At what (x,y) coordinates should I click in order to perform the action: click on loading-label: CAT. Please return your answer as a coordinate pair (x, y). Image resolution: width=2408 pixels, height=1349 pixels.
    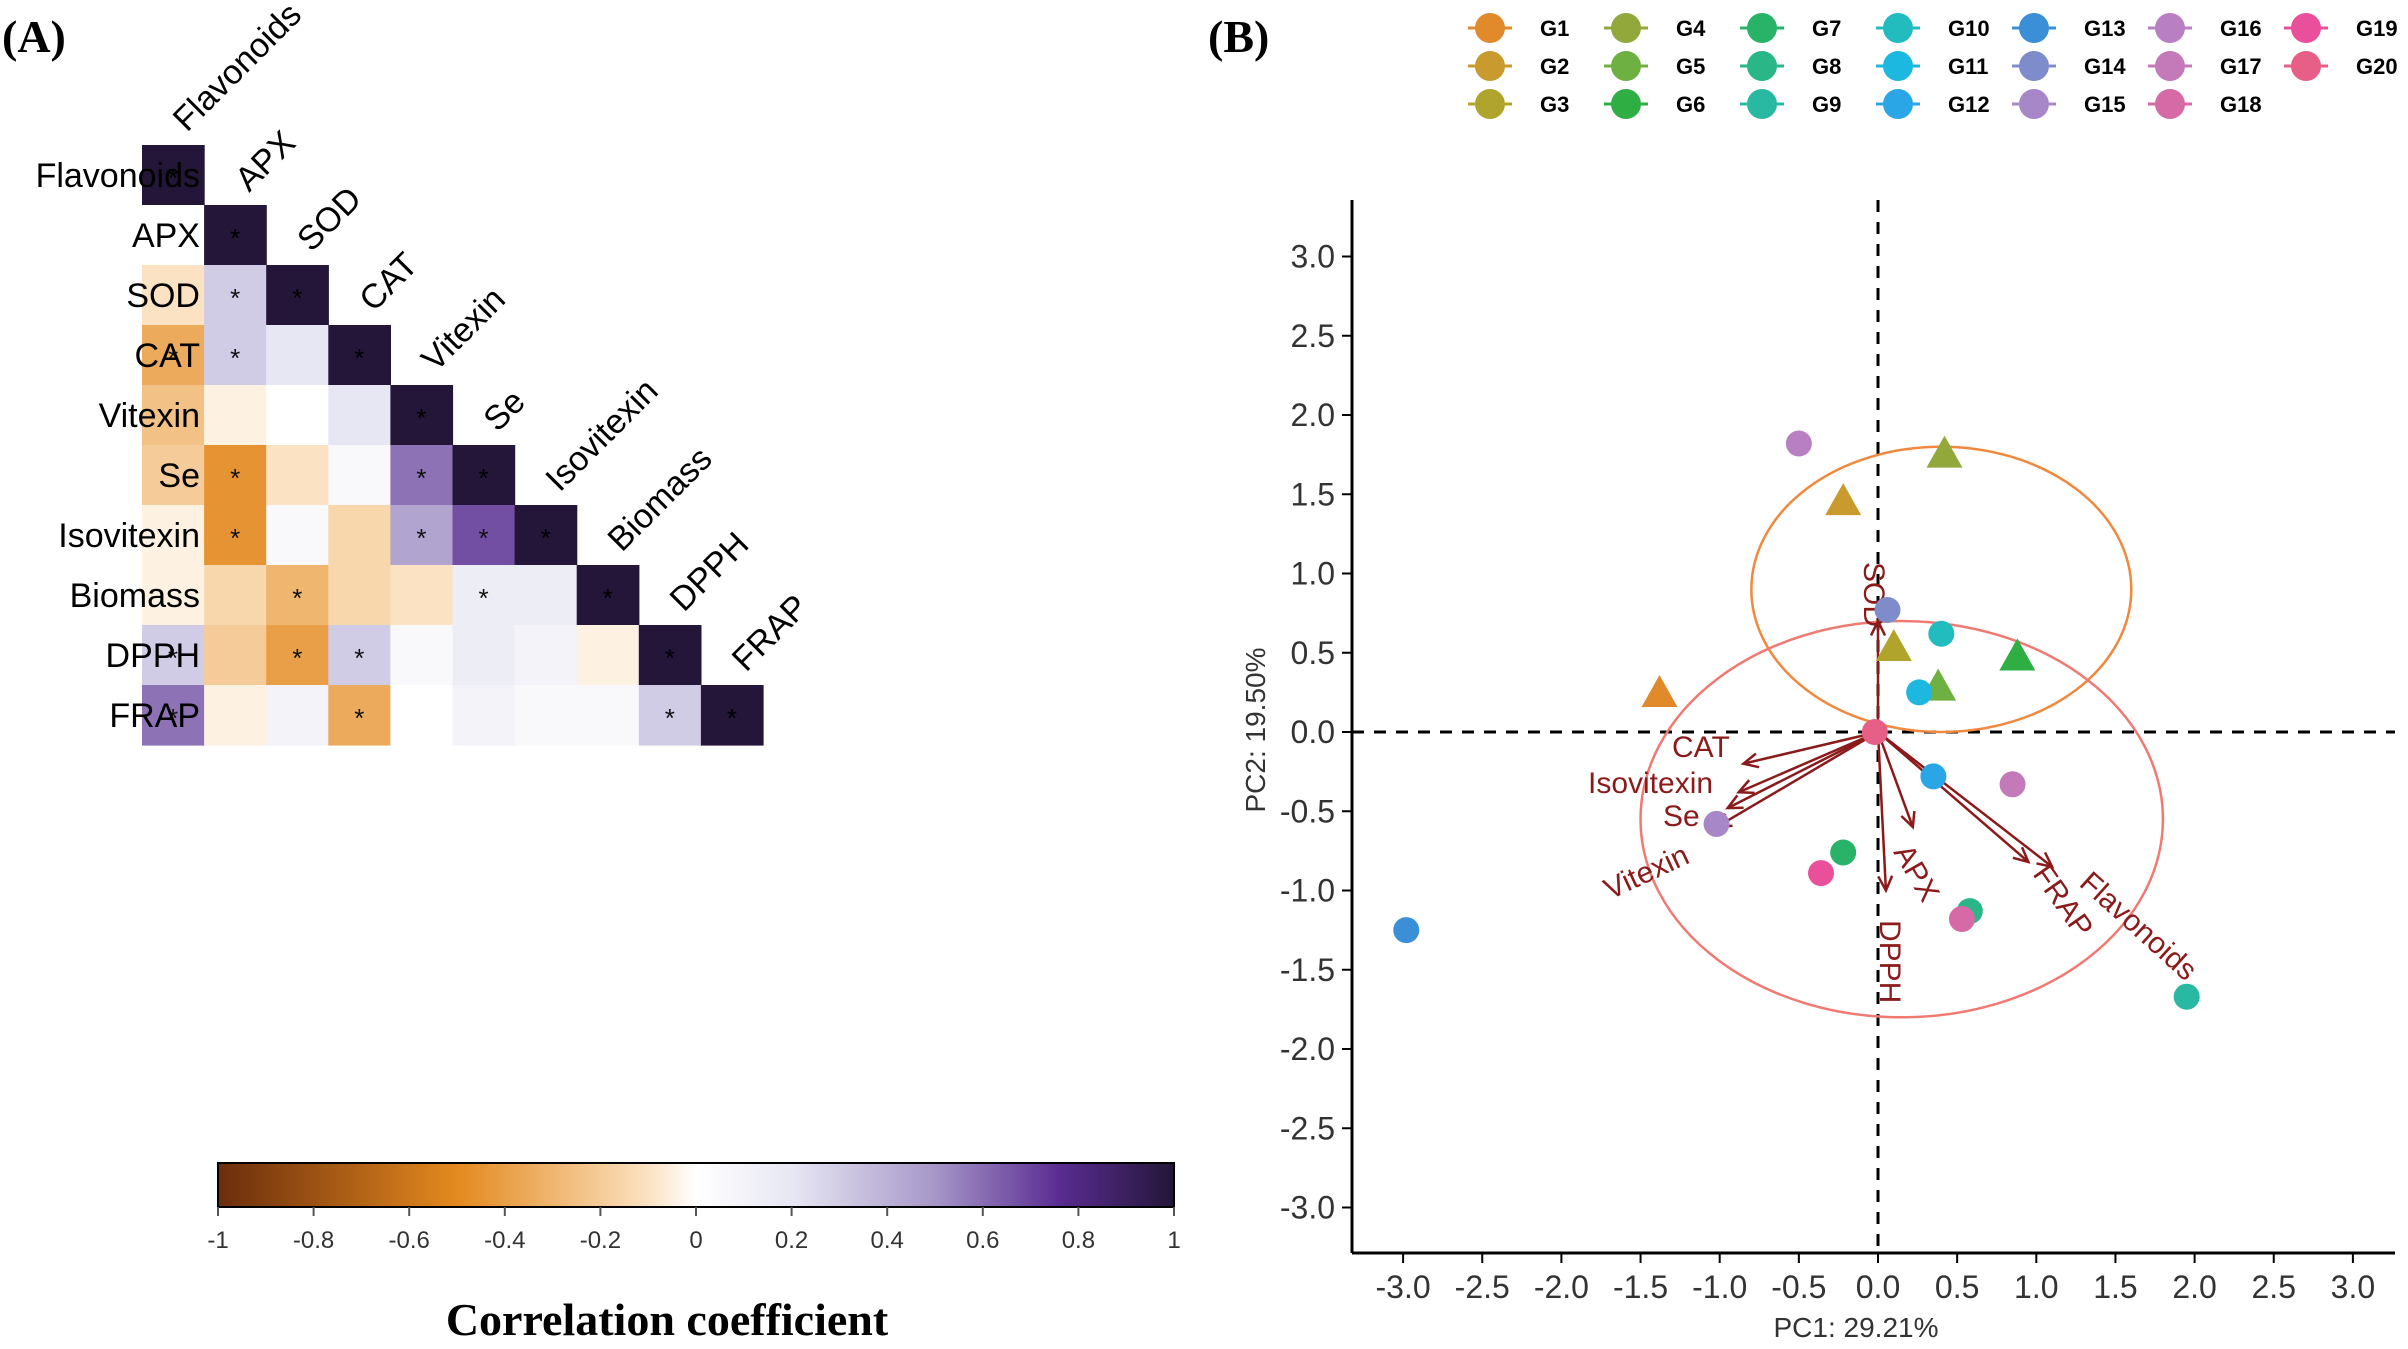
    Looking at the image, I should click on (1701, 747).